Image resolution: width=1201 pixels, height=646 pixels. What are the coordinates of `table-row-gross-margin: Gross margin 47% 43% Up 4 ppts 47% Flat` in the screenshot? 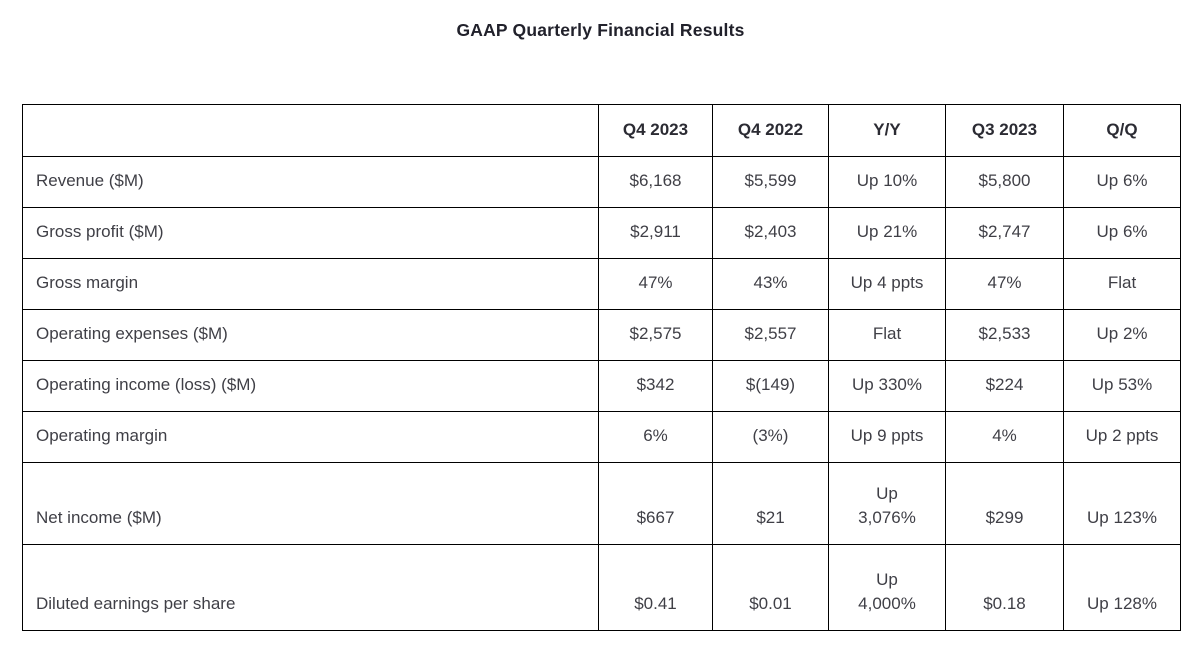 It's located at (601, 284).